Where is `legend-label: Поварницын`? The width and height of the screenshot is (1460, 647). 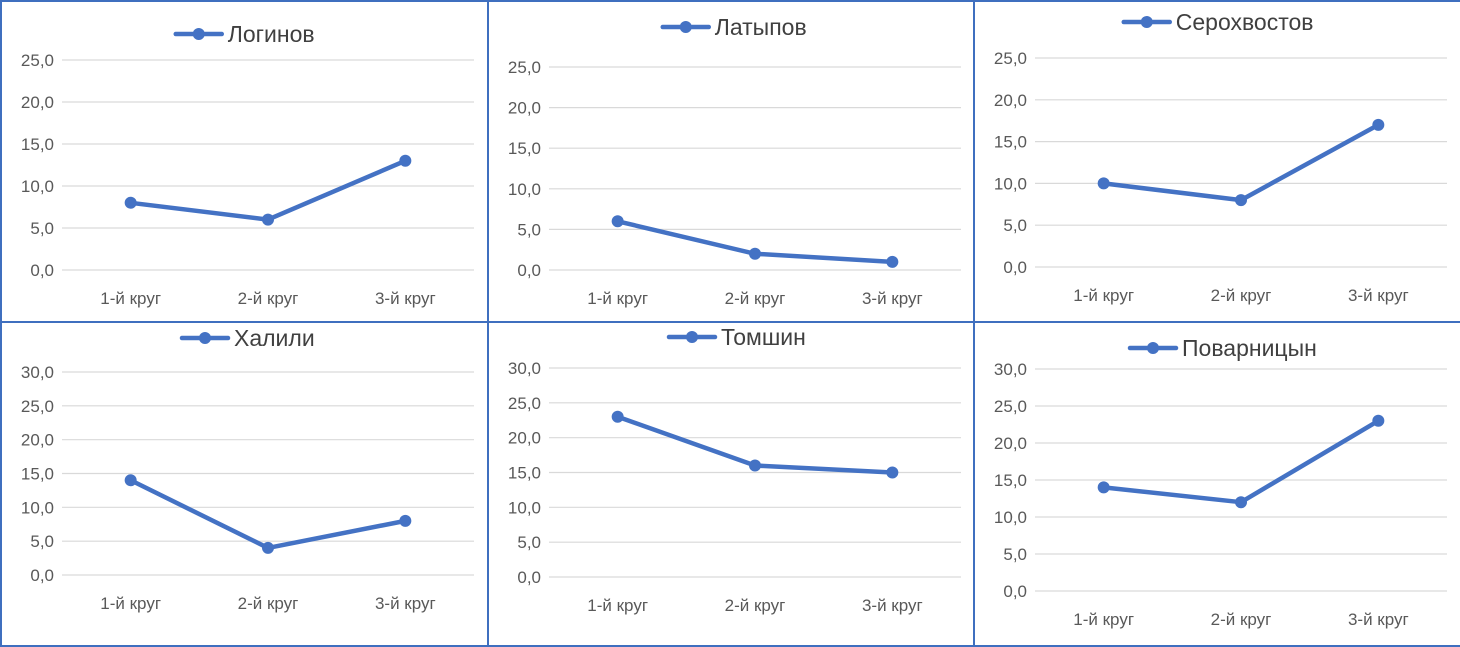 legend-label: Поварницын is located at coordinates (1249, 348).